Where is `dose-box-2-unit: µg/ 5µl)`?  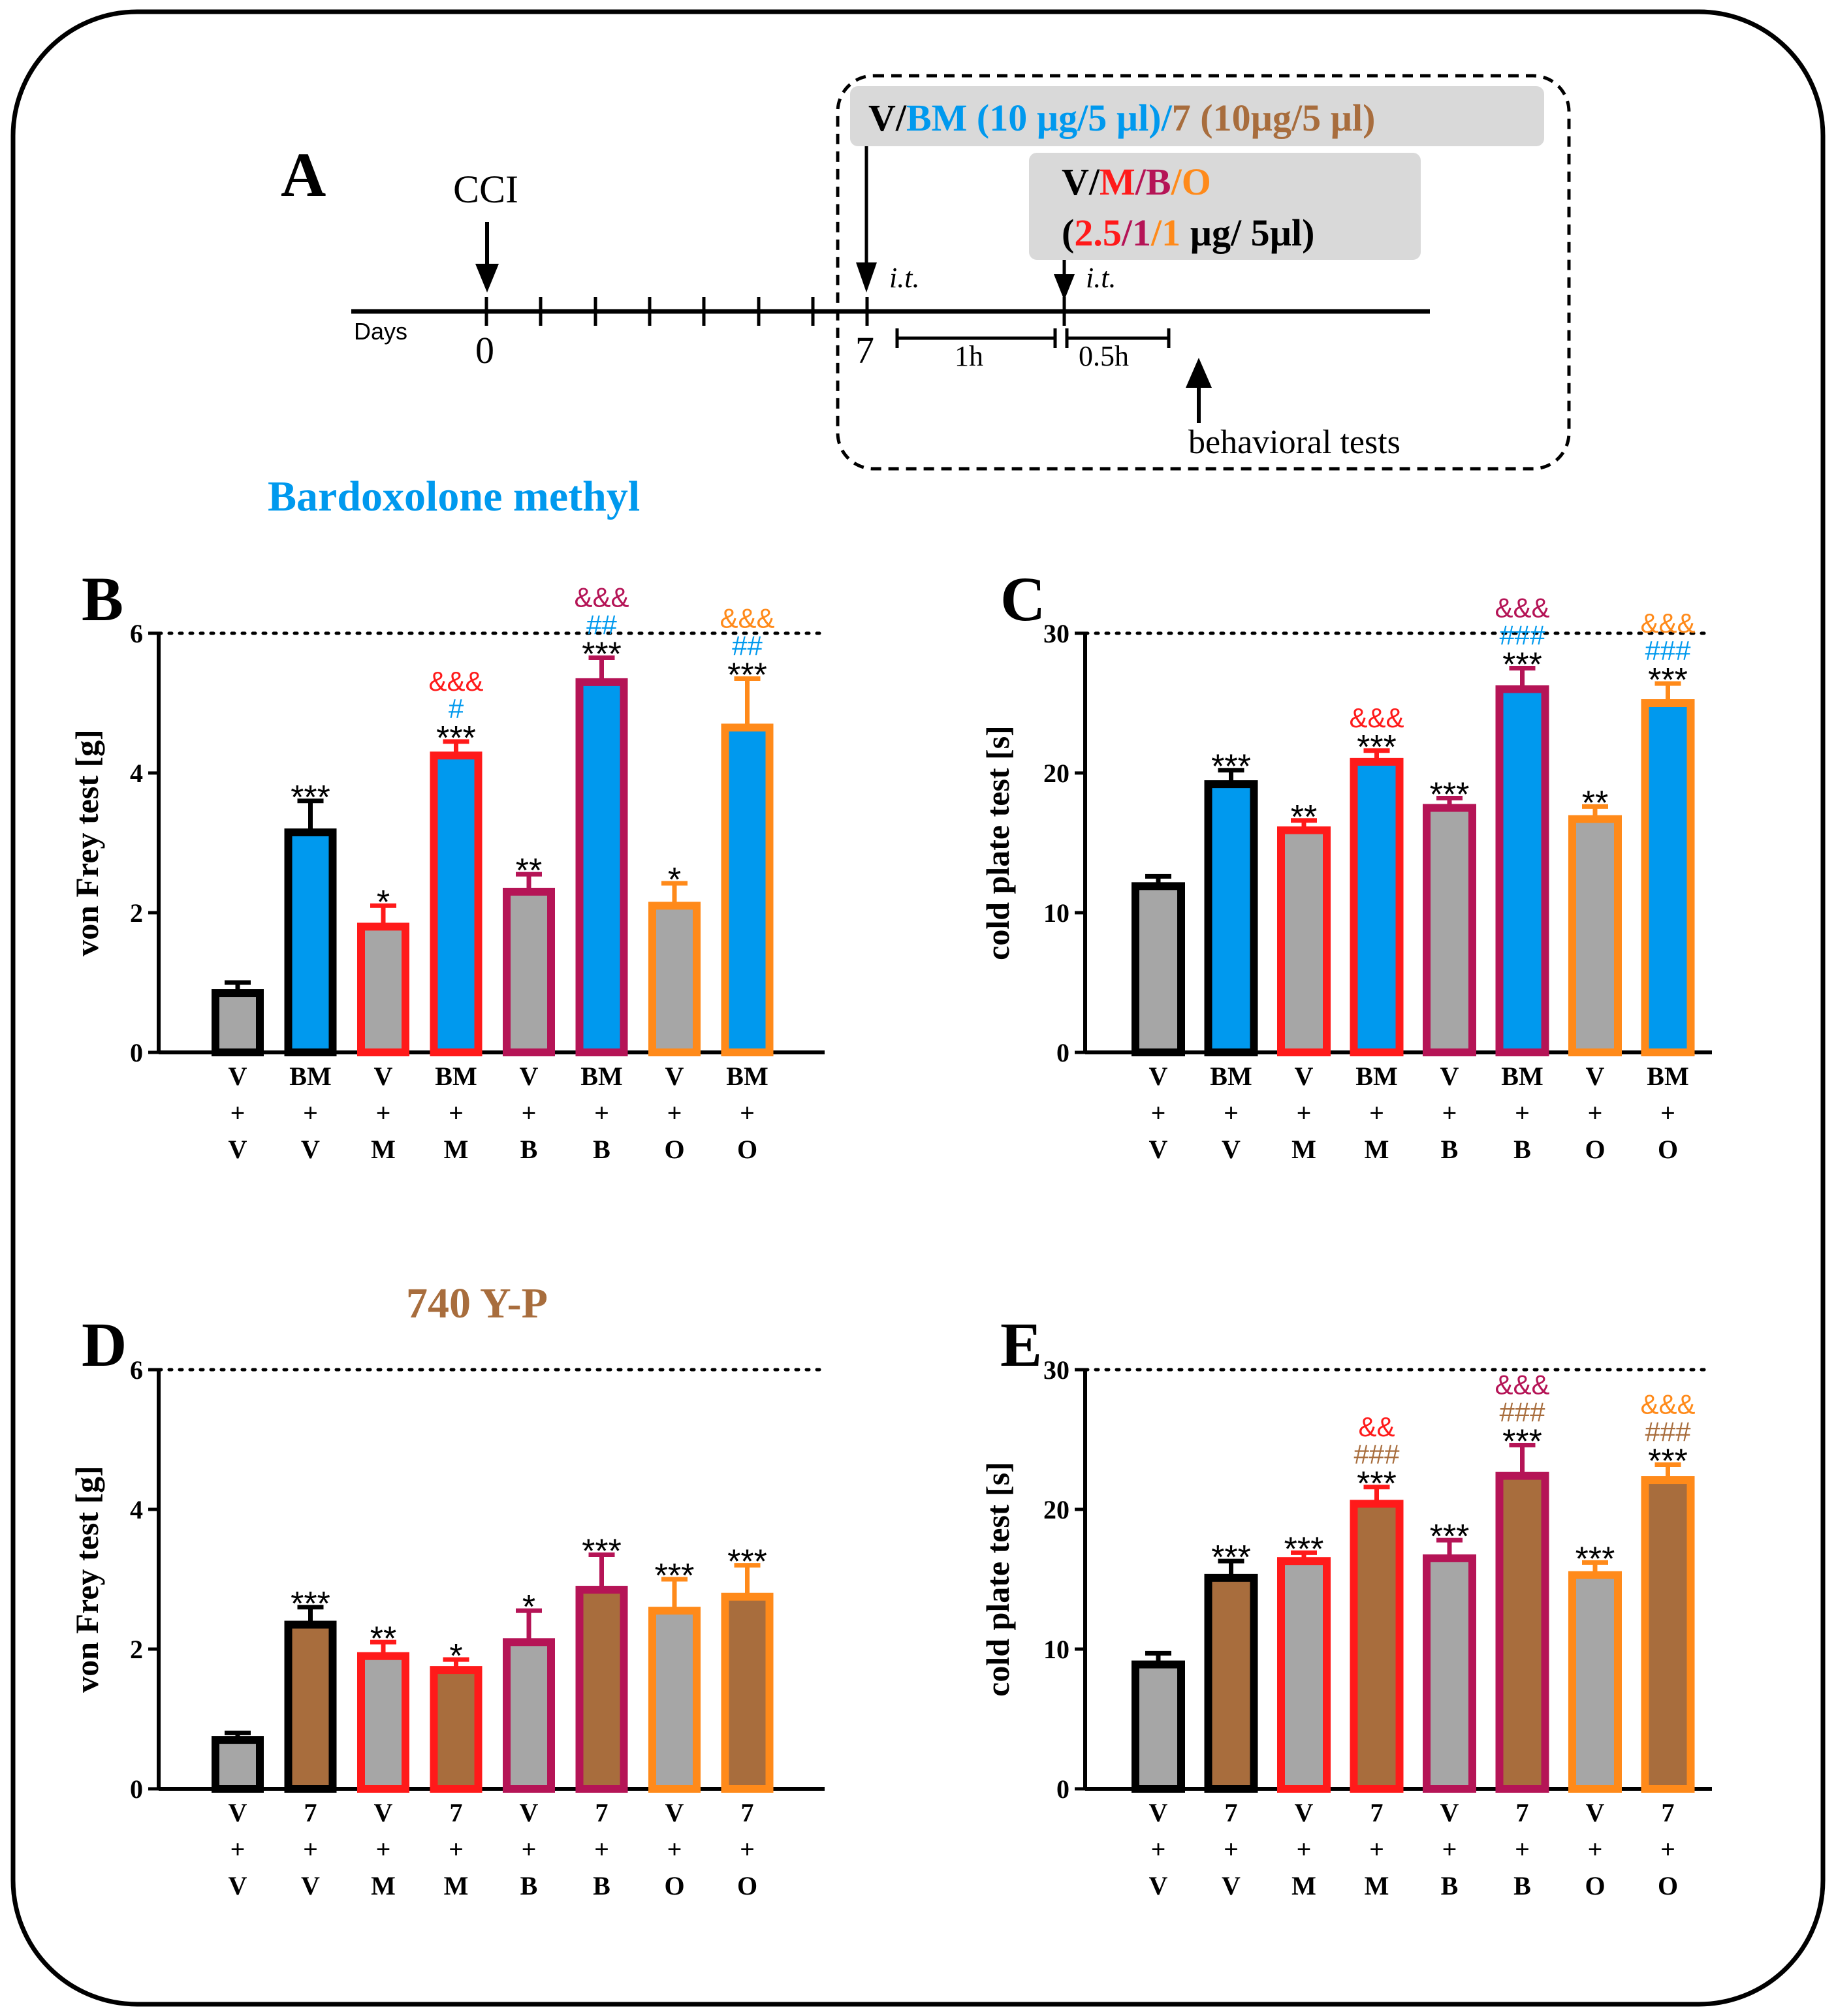
dose-box-2-unit: µg/ 5µl) is located at coordinates (1247, 233).